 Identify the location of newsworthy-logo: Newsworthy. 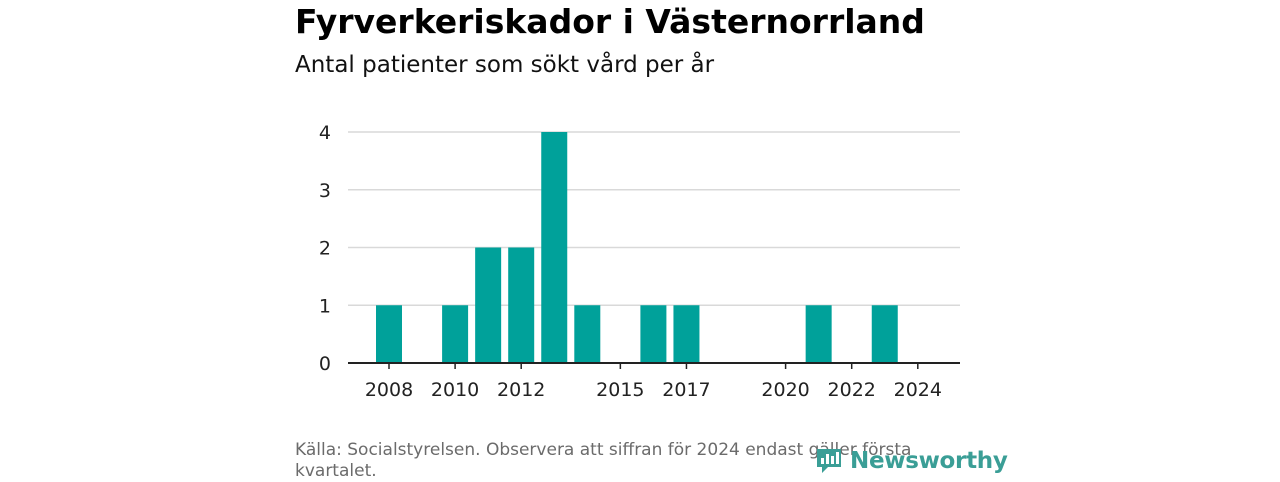
(911, 461).